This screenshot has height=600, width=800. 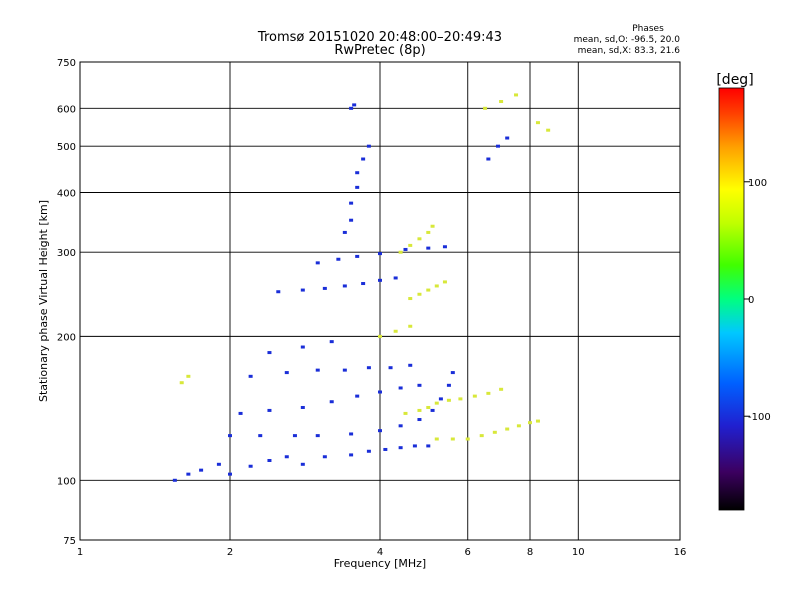 I want to click on chart-title: Tromsø 20151020 20:48:00–20:49:43, so click(x=379, y=37).